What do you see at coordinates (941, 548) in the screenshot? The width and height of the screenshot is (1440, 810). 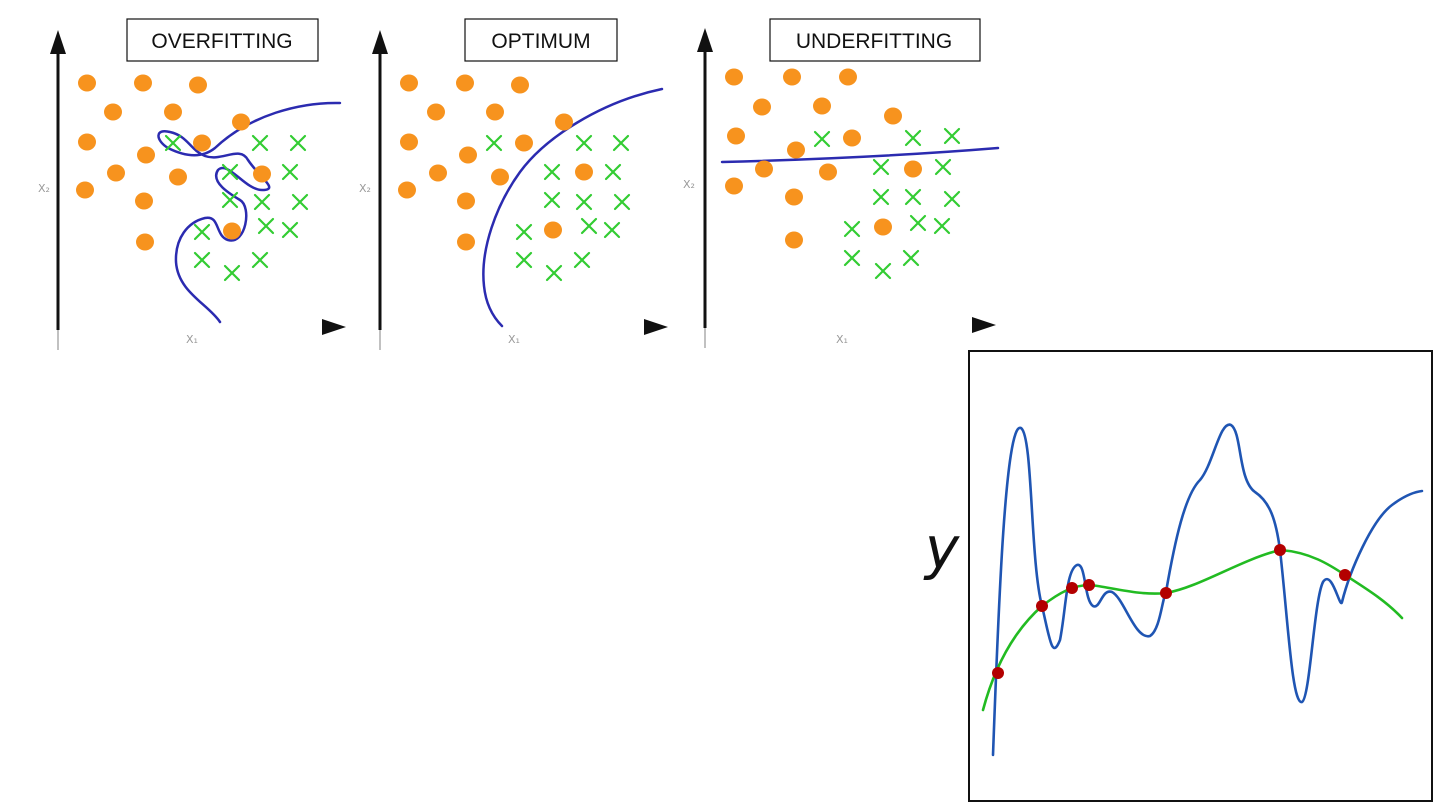 I see `regression-plot-y-label: y` at bounding box center [941, 548].